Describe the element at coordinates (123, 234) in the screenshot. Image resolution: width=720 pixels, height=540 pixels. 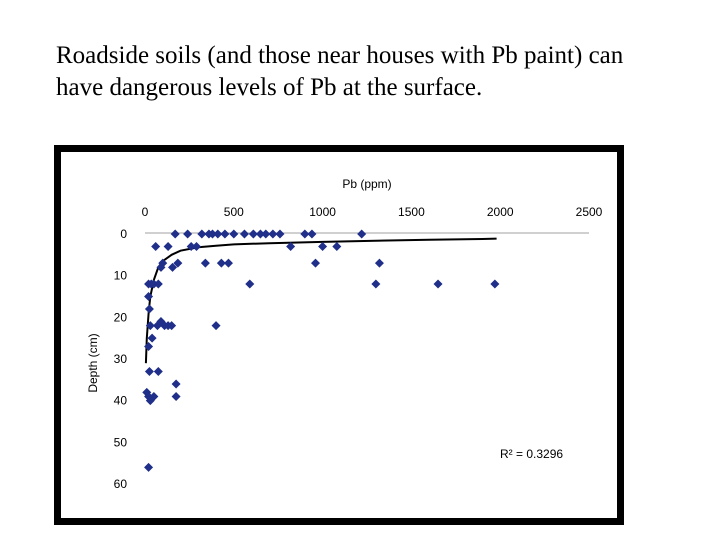
I see `y-tick-label: 0` at that location.